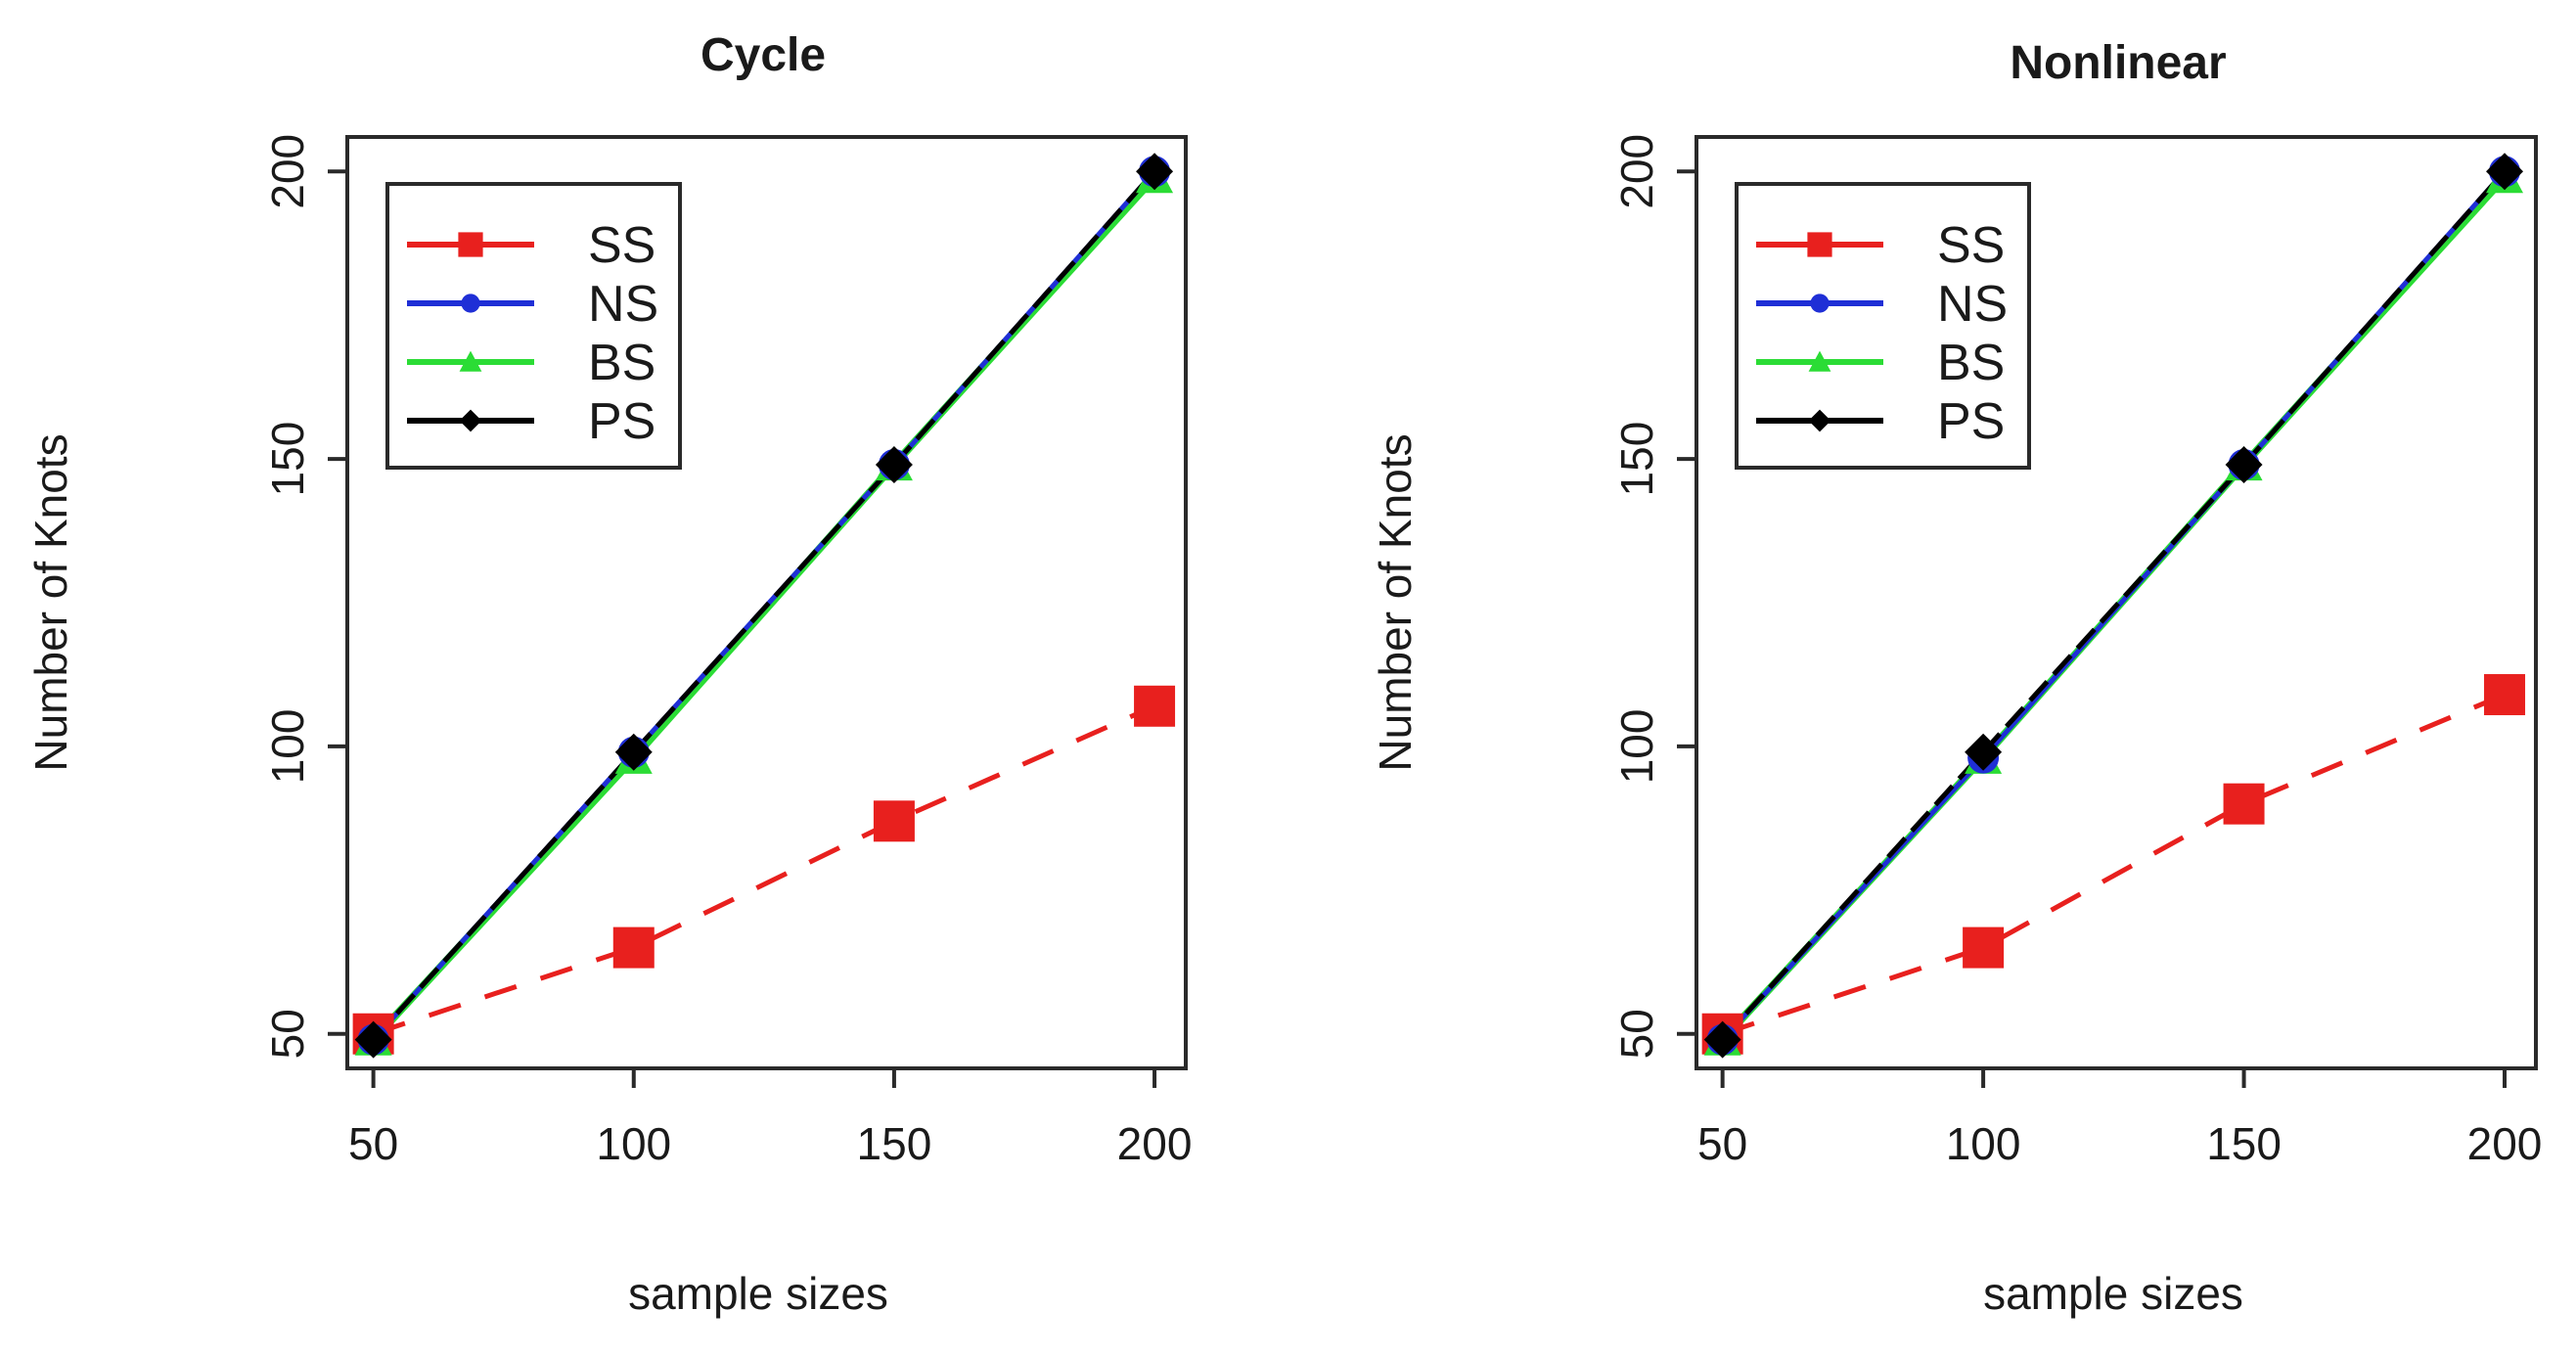  What do you see at coordinates (763, 55) in the screenshot?
I see `chart-title: Cycle` at bounding box center [763, 55].